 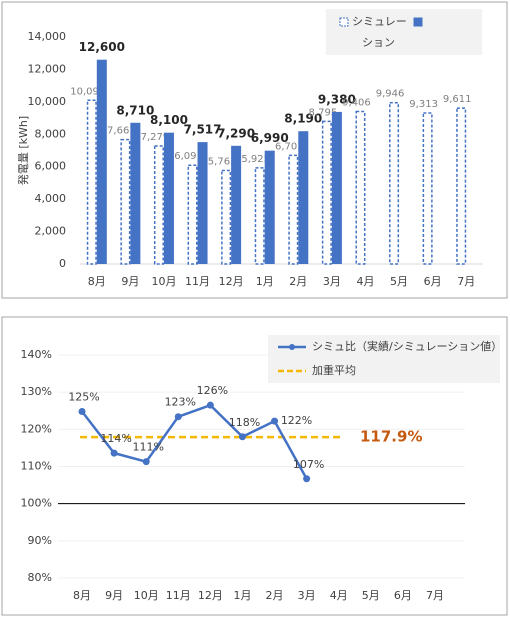 I want to click on line, so click(x=194, y=441).